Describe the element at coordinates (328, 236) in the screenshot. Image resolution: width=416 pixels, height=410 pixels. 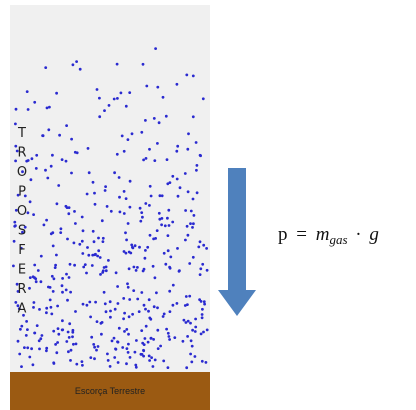
I see `formula: p = mgas · g` at that location.